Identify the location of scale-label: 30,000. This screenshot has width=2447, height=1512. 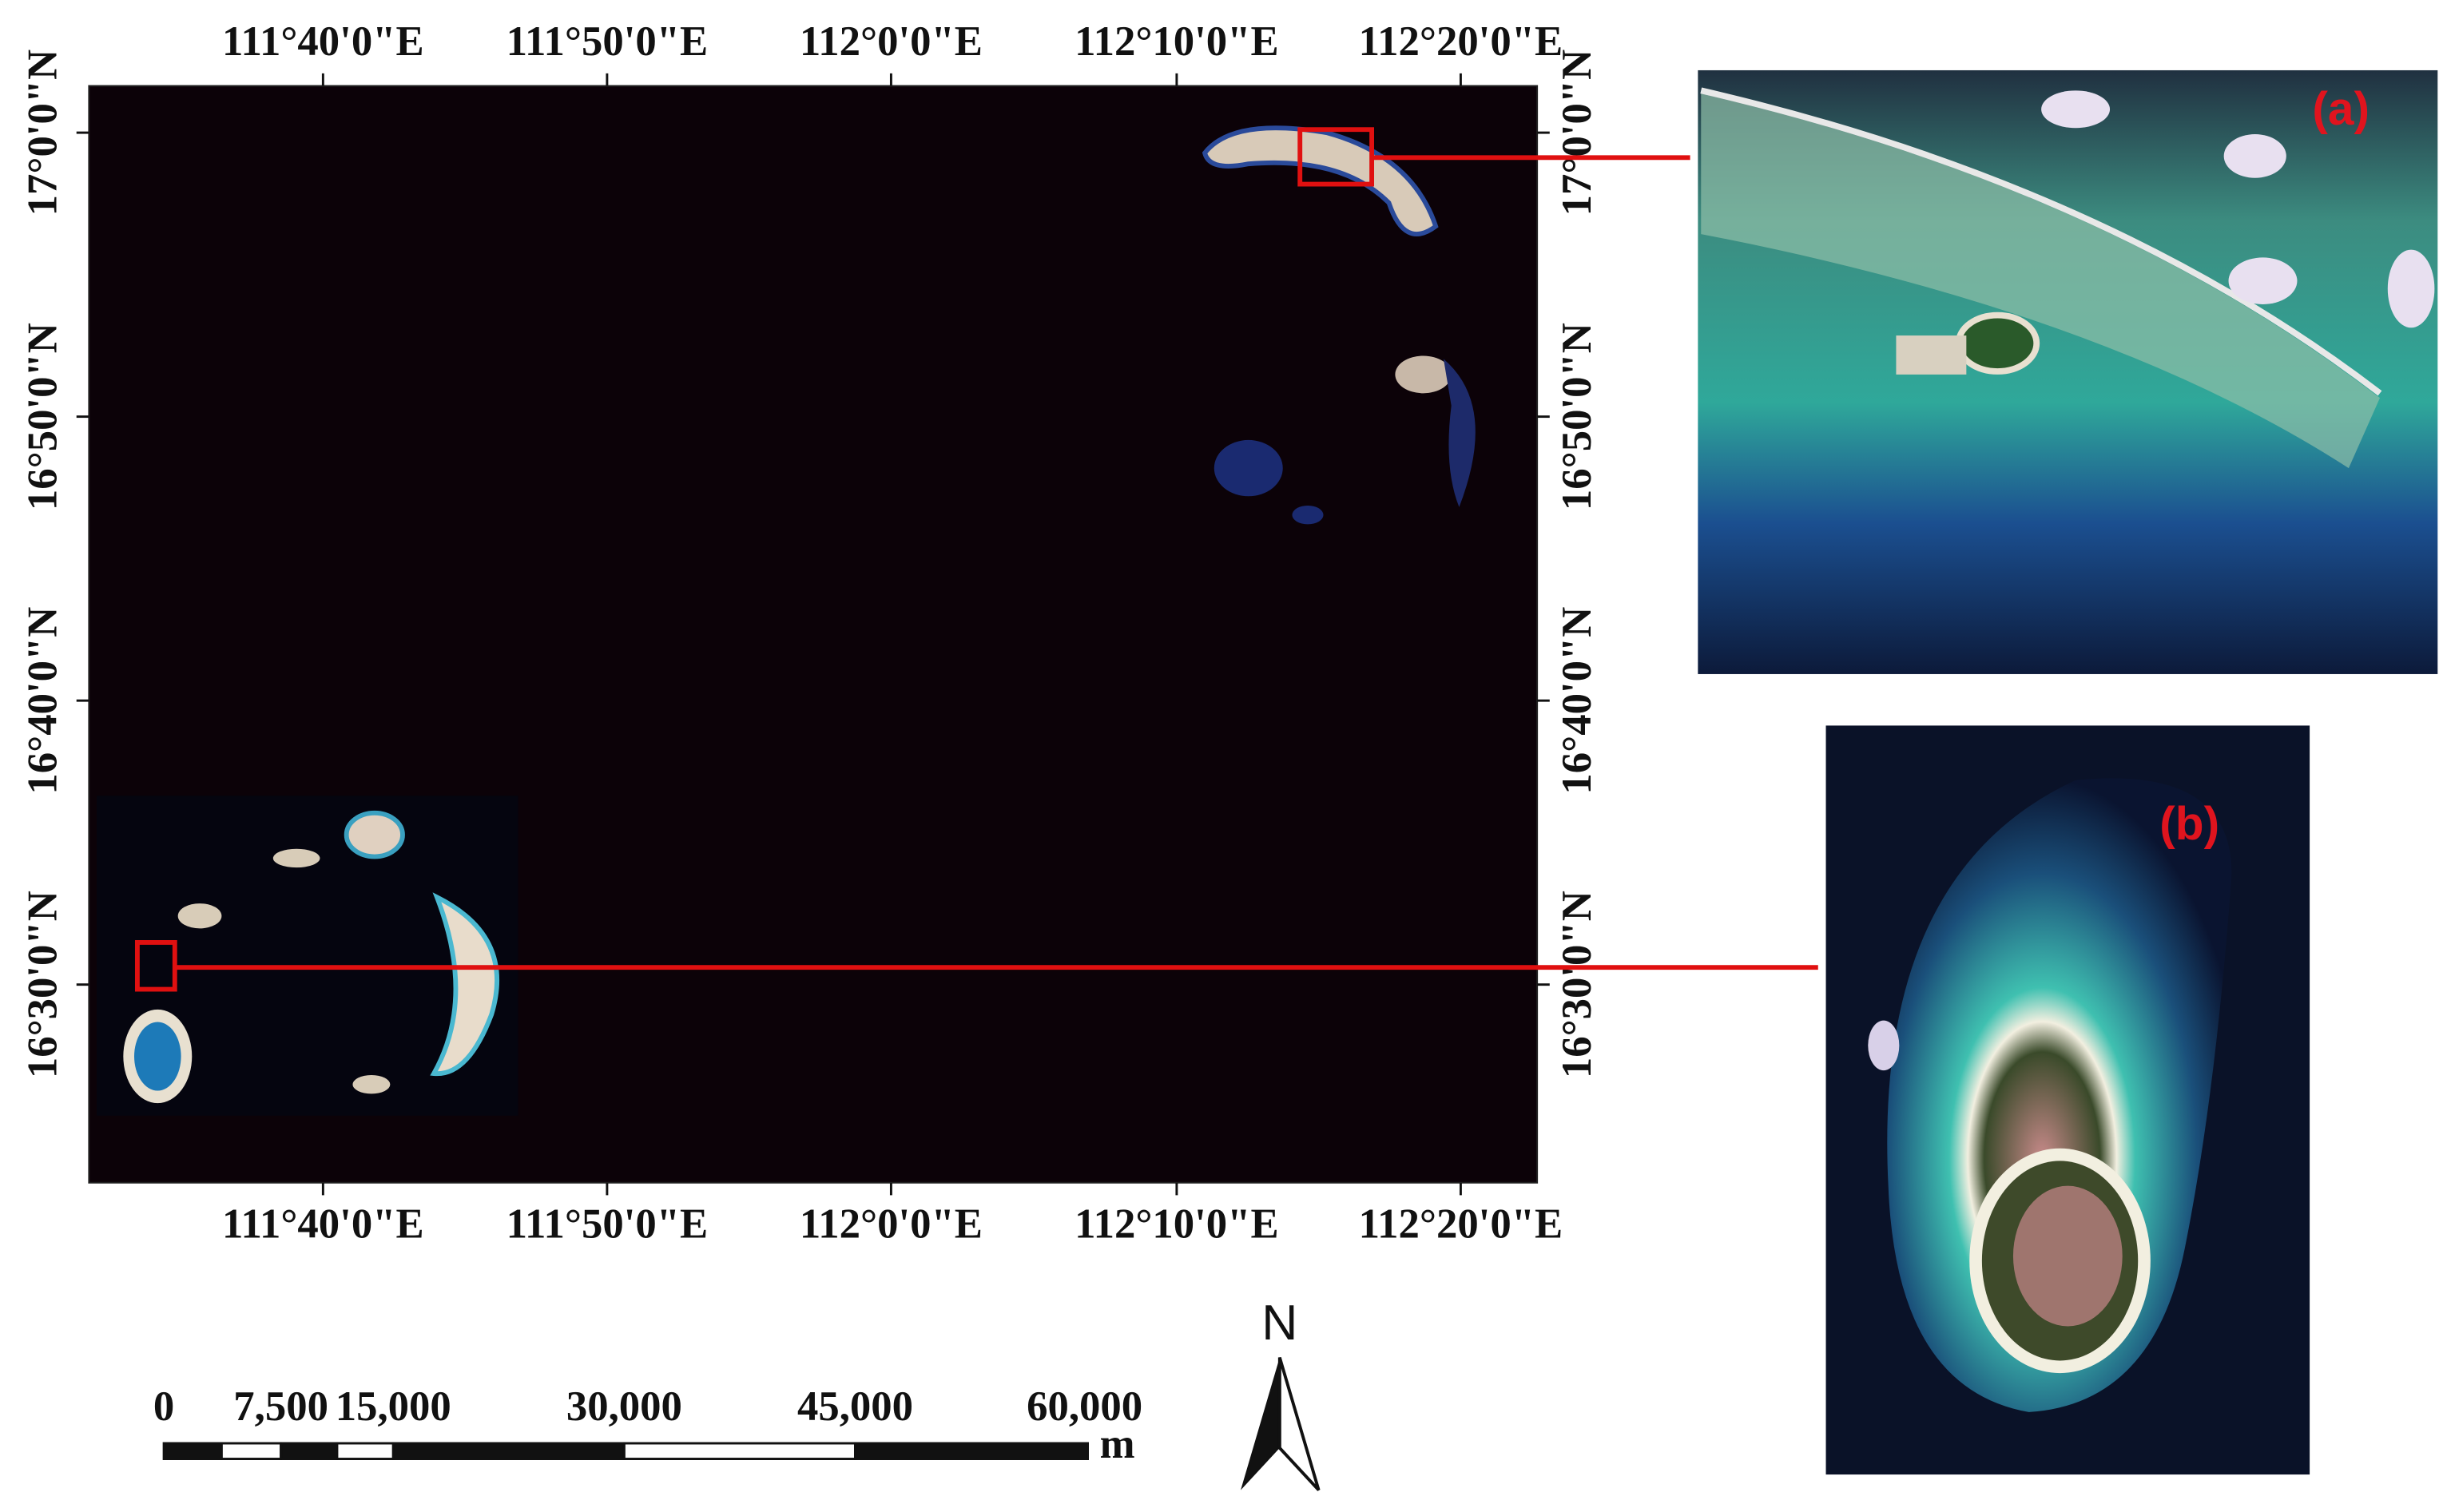
(624, 1406).